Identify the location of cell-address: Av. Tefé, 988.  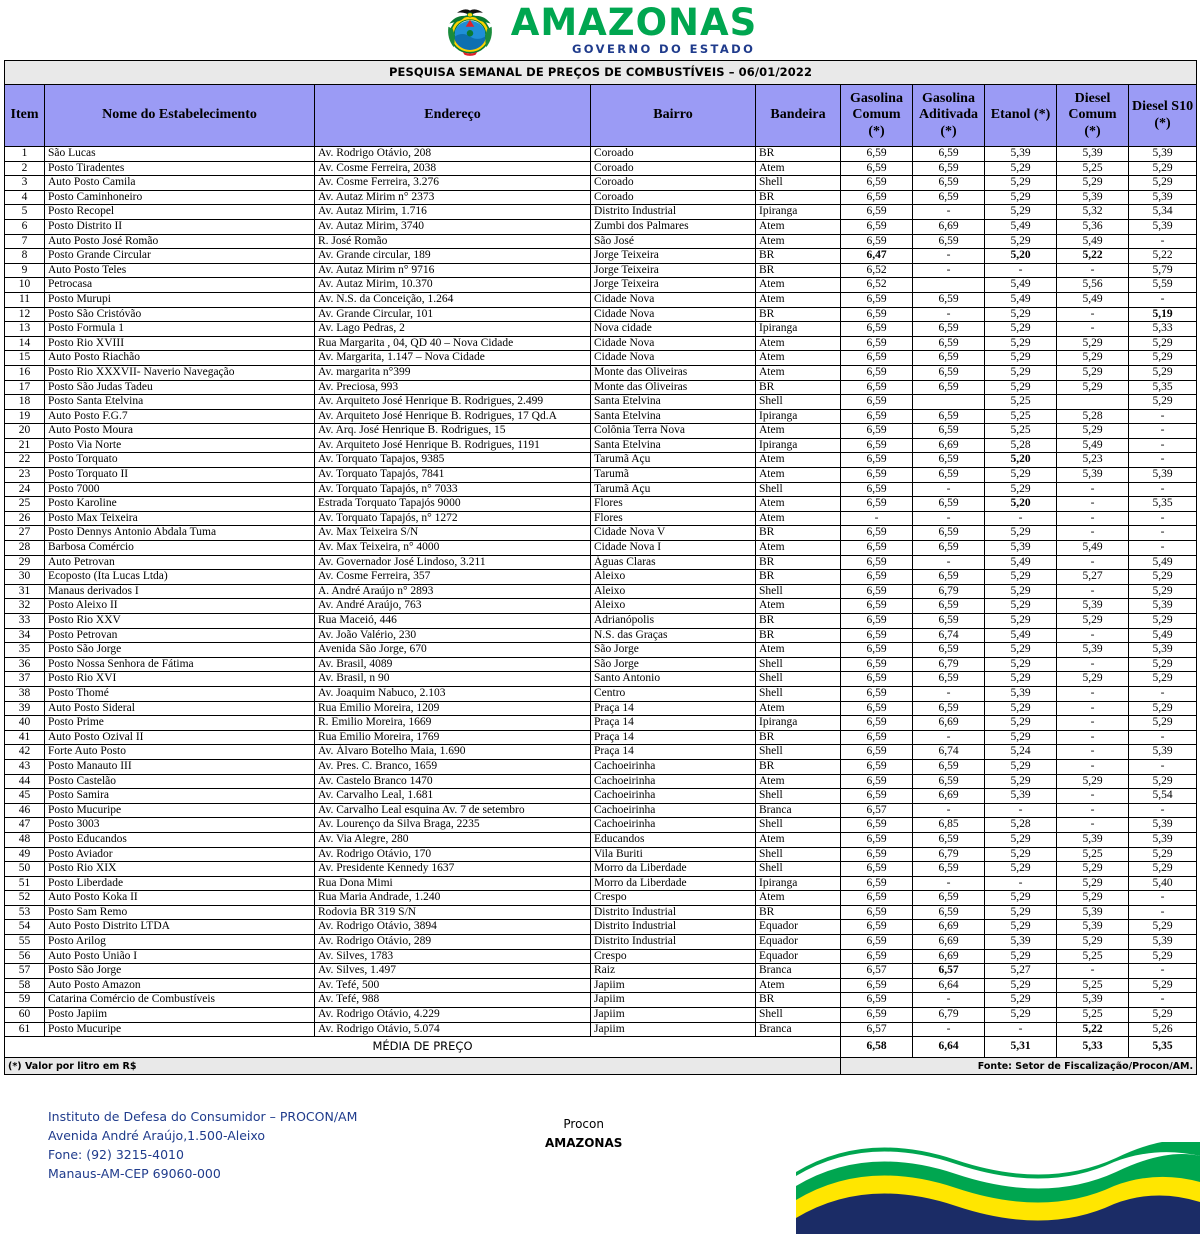
(452, 1000).